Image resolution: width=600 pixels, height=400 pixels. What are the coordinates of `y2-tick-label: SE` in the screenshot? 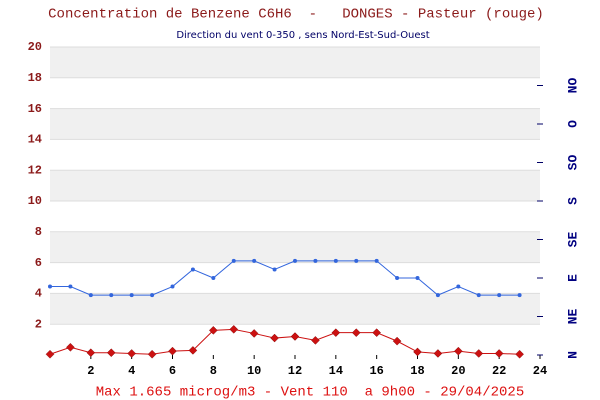 It's located at (572, 240).